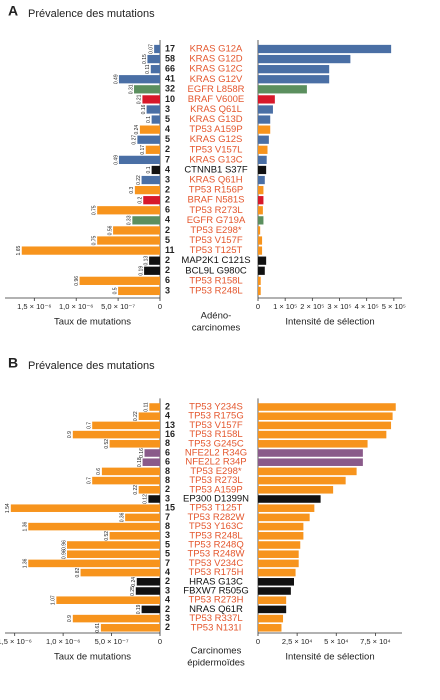 The image size is (440, 700). What do you see at coordinates (215, 517) in the screenshot?
I see `category-label: TP53 R282W` at bounding box center [215, 517].